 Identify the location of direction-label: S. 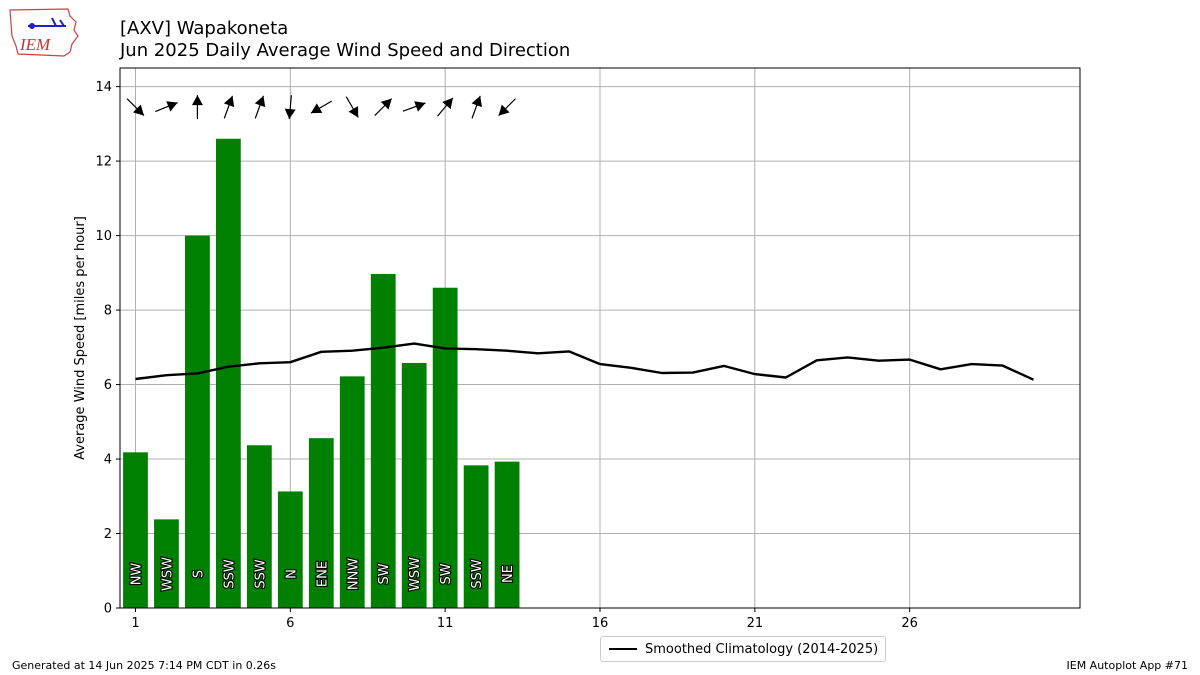
(198, 574).